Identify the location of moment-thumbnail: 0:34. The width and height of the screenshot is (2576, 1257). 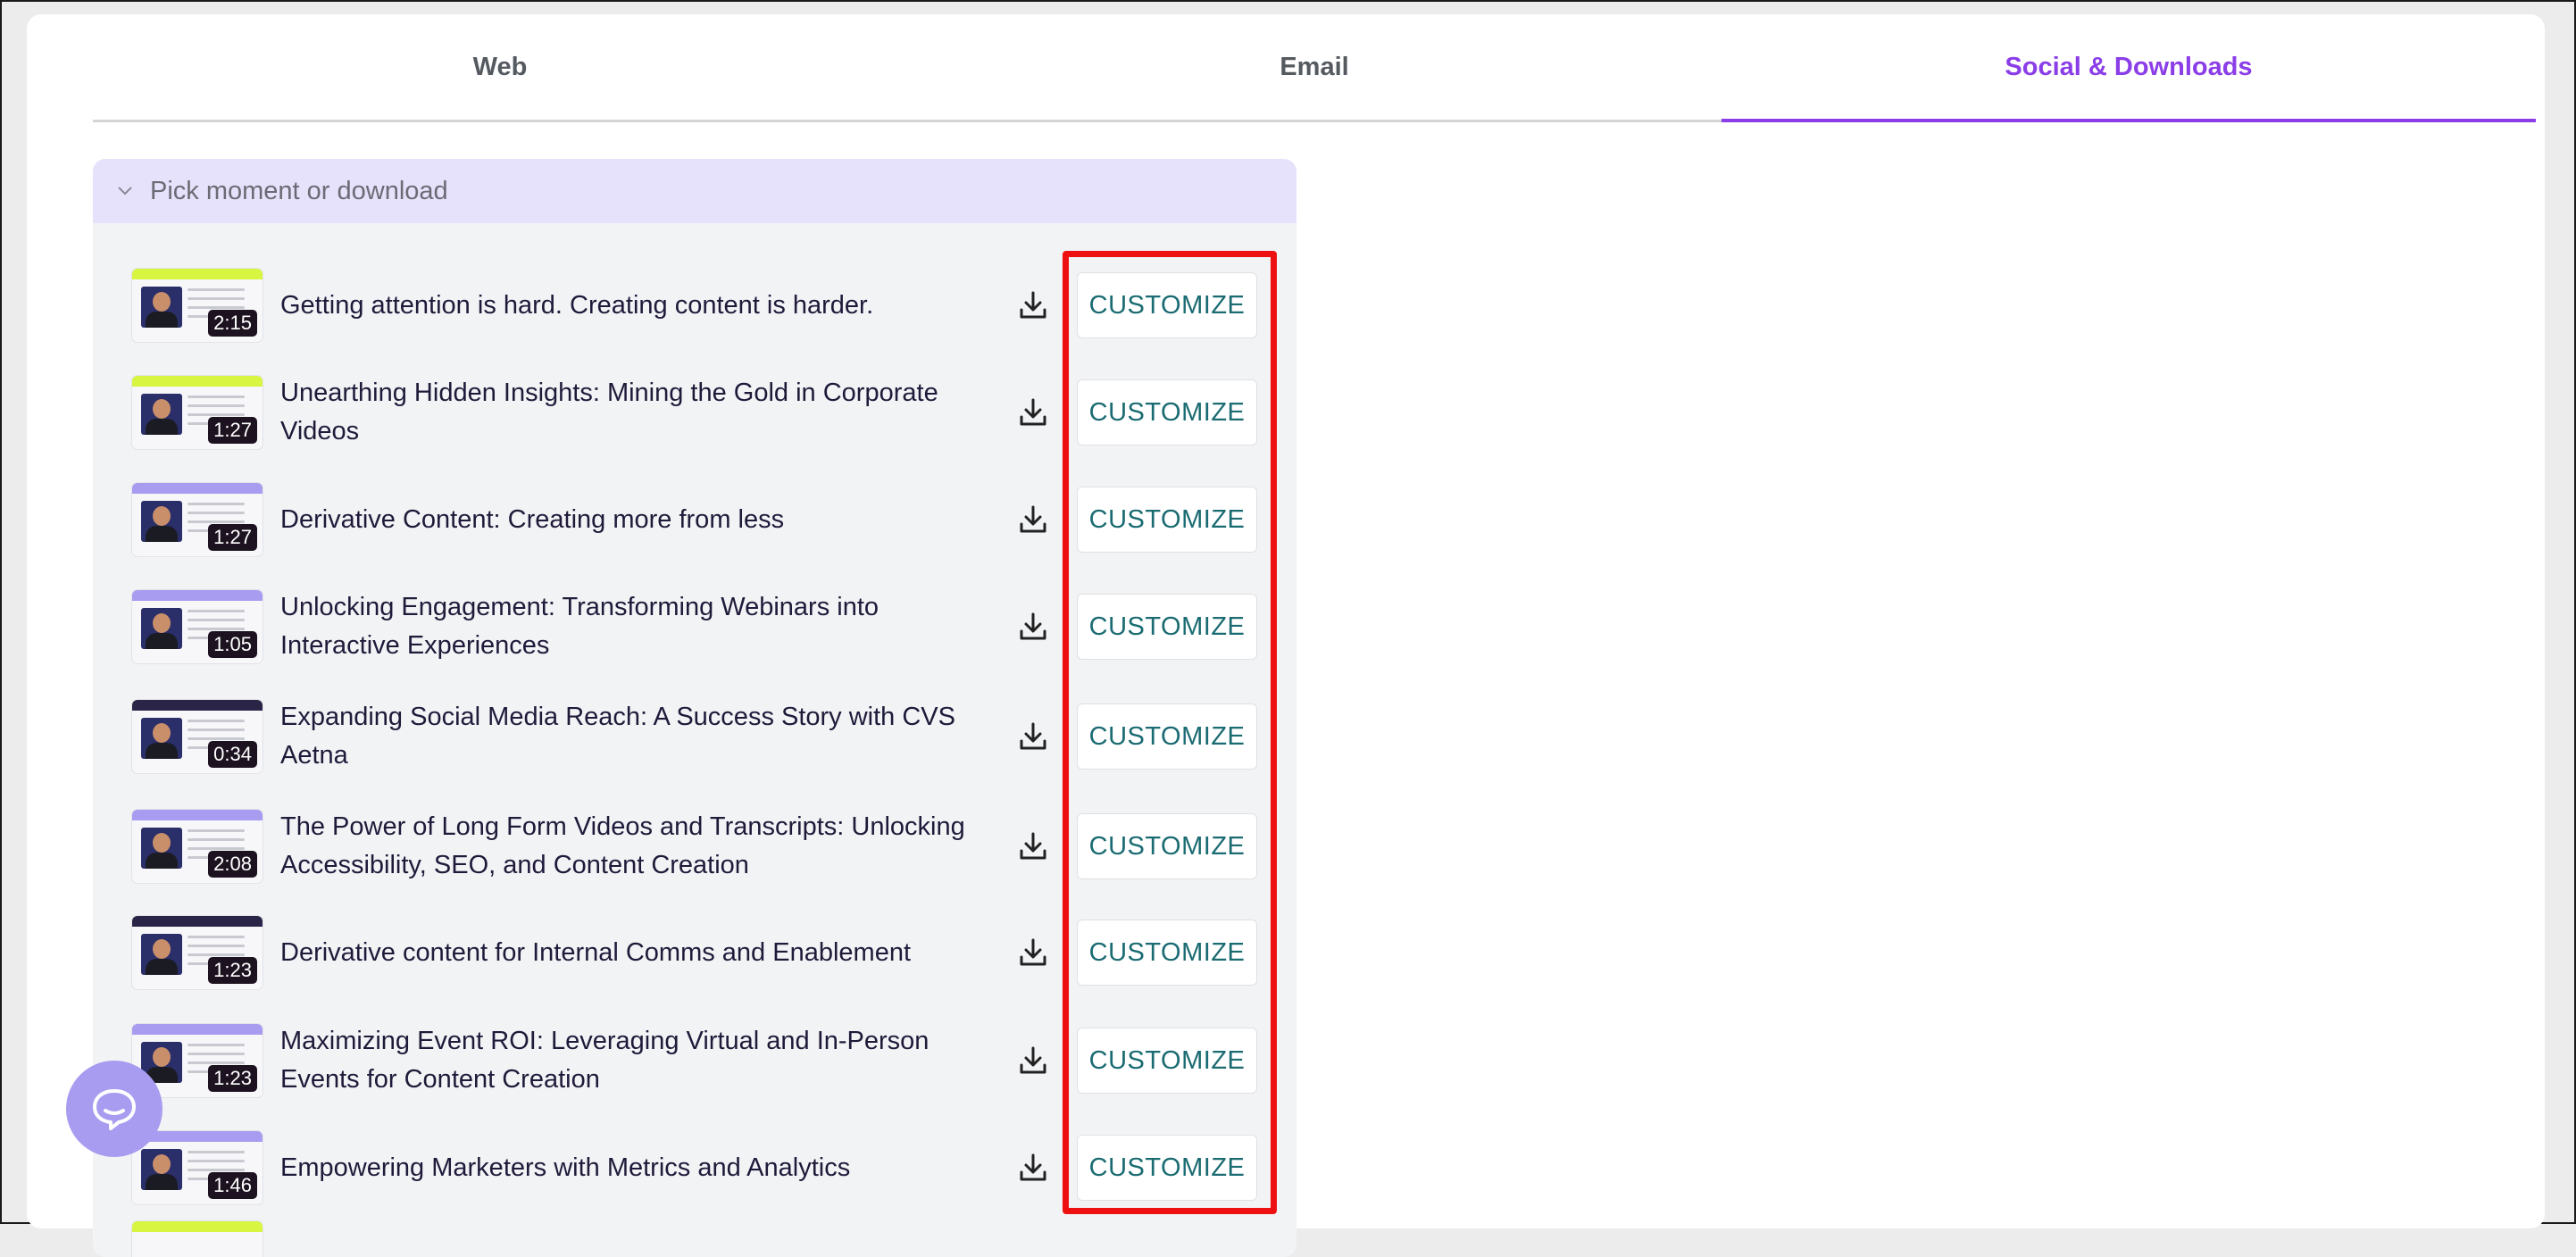
(197, 736).